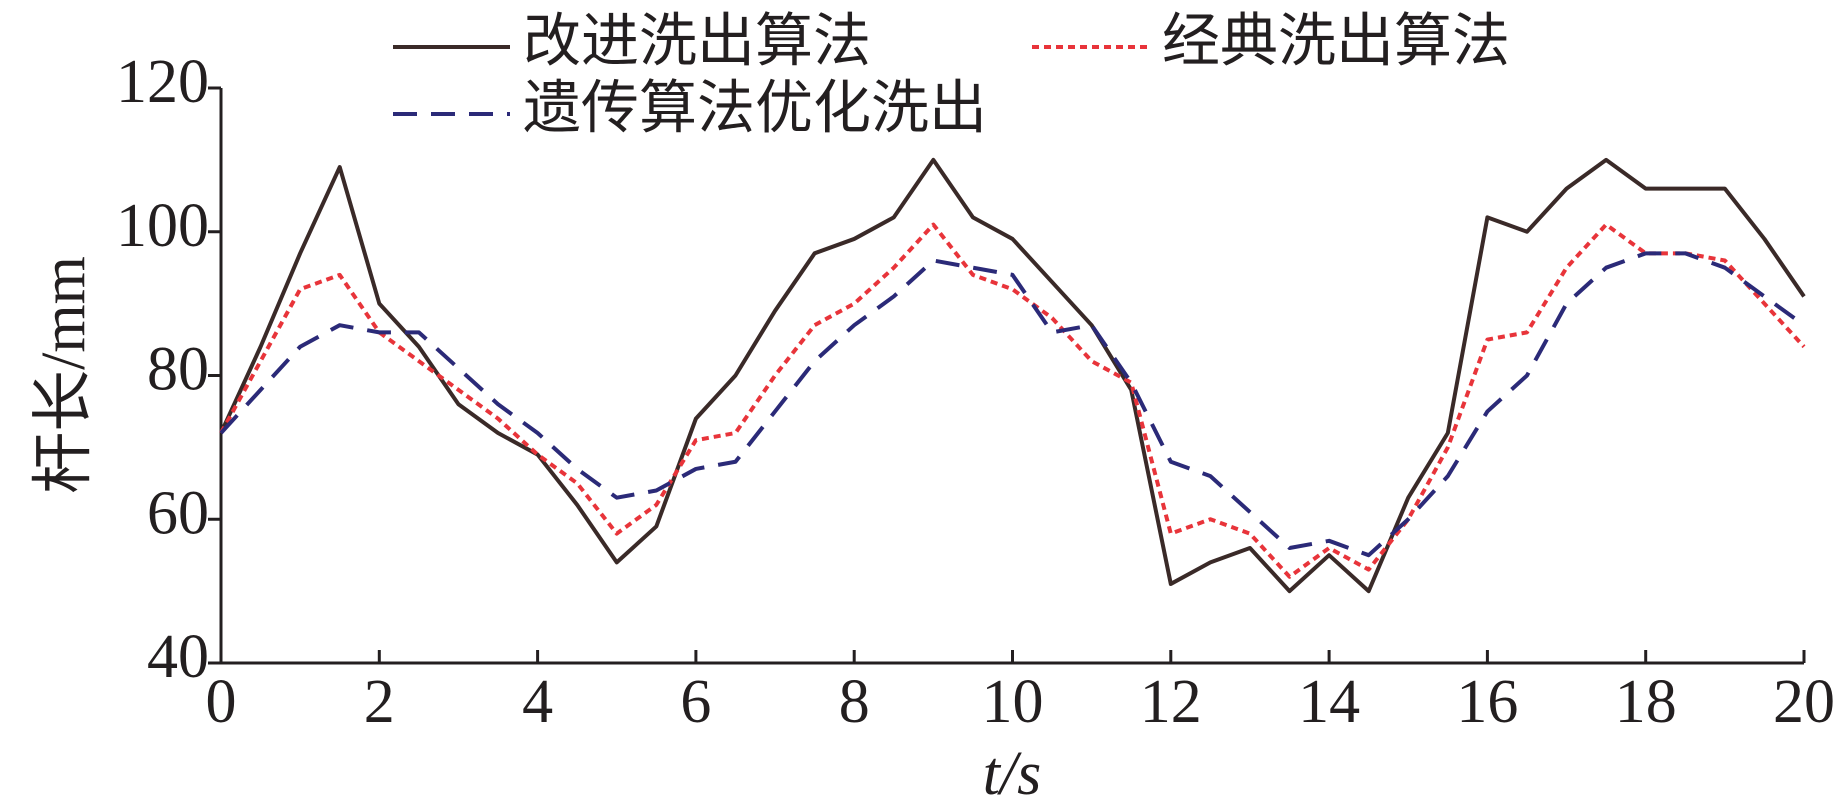 Image resolution: width=1840 pixels, height=811 pixels. What do you see at coordinates (755, 107) in the screenshot?
I see `legend-label: 遗传算法优化洗出` at bounding box center [755, 107].